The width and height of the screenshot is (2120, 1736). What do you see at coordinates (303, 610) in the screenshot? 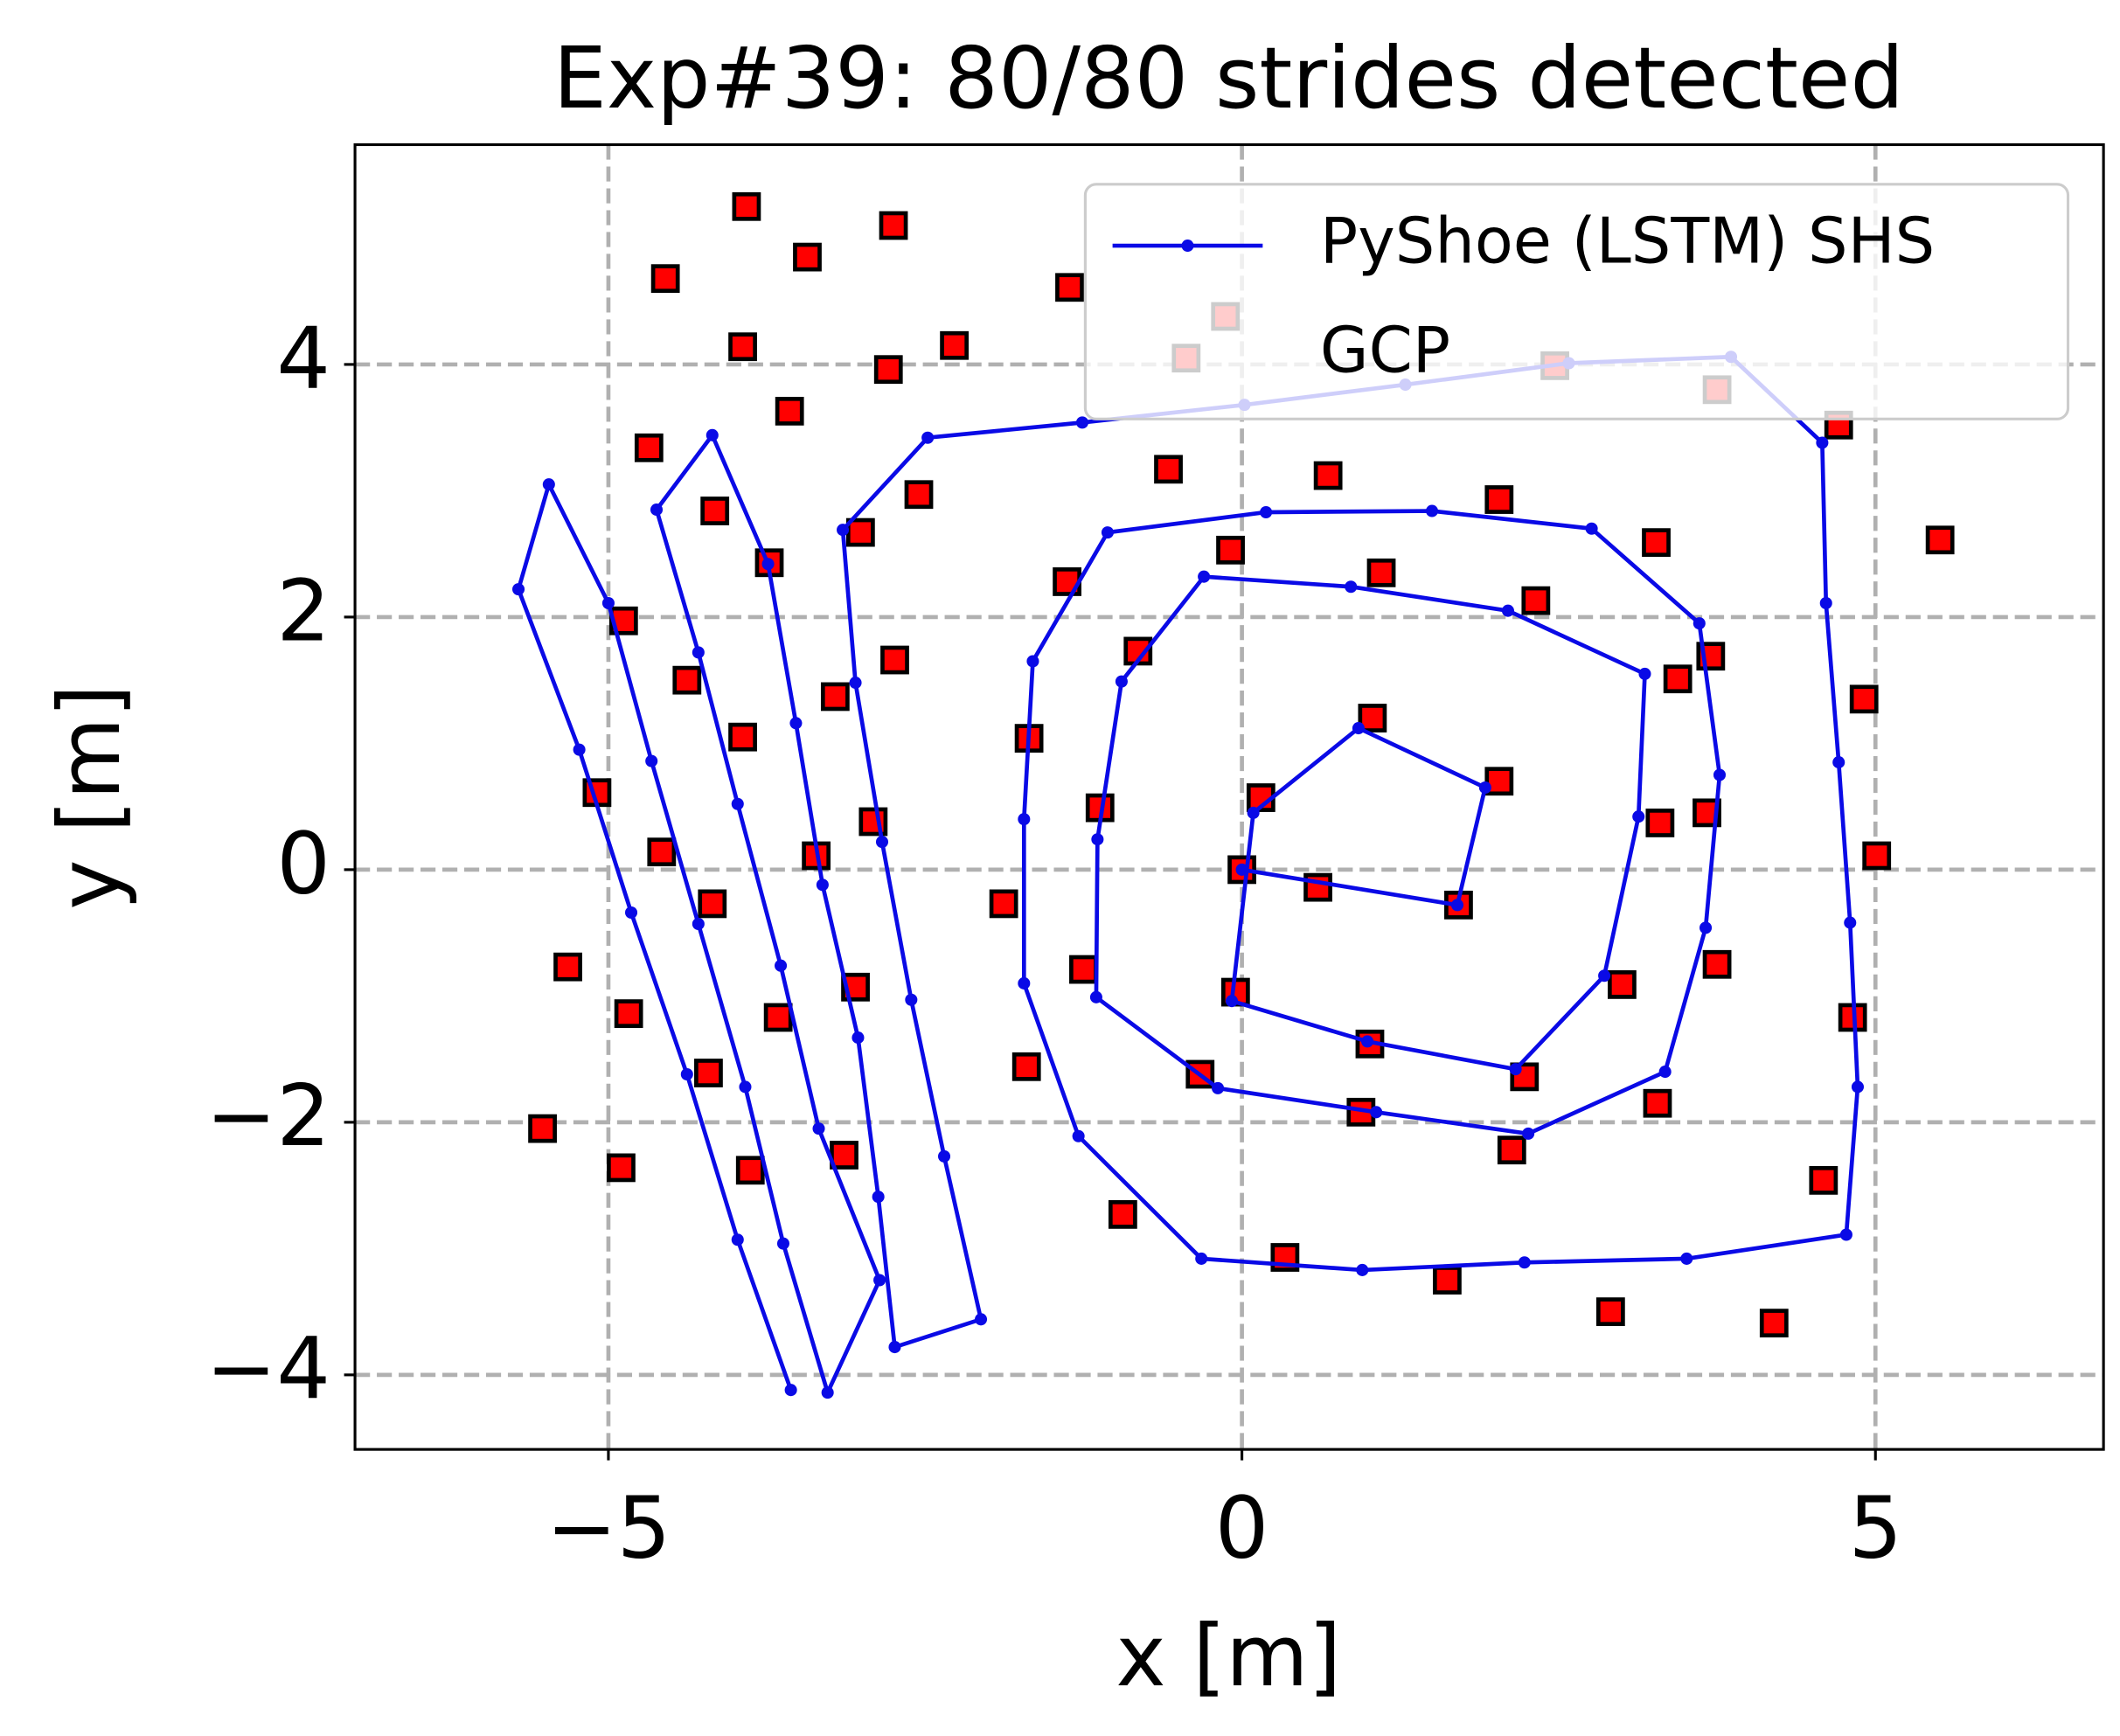
I see `y-tick-label: 2` at bounding box center [303, 610].